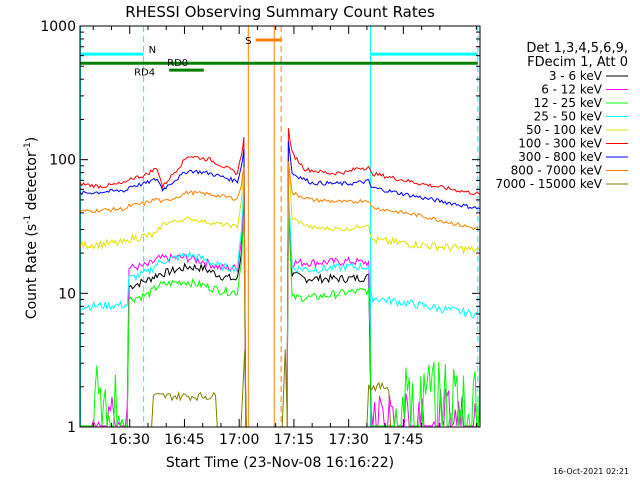 The image size is (640, 480). What do you see at coordinates (62, 161) in the screenshot?
I see `y-tick-label: 100` at bounding box center [62, 161].